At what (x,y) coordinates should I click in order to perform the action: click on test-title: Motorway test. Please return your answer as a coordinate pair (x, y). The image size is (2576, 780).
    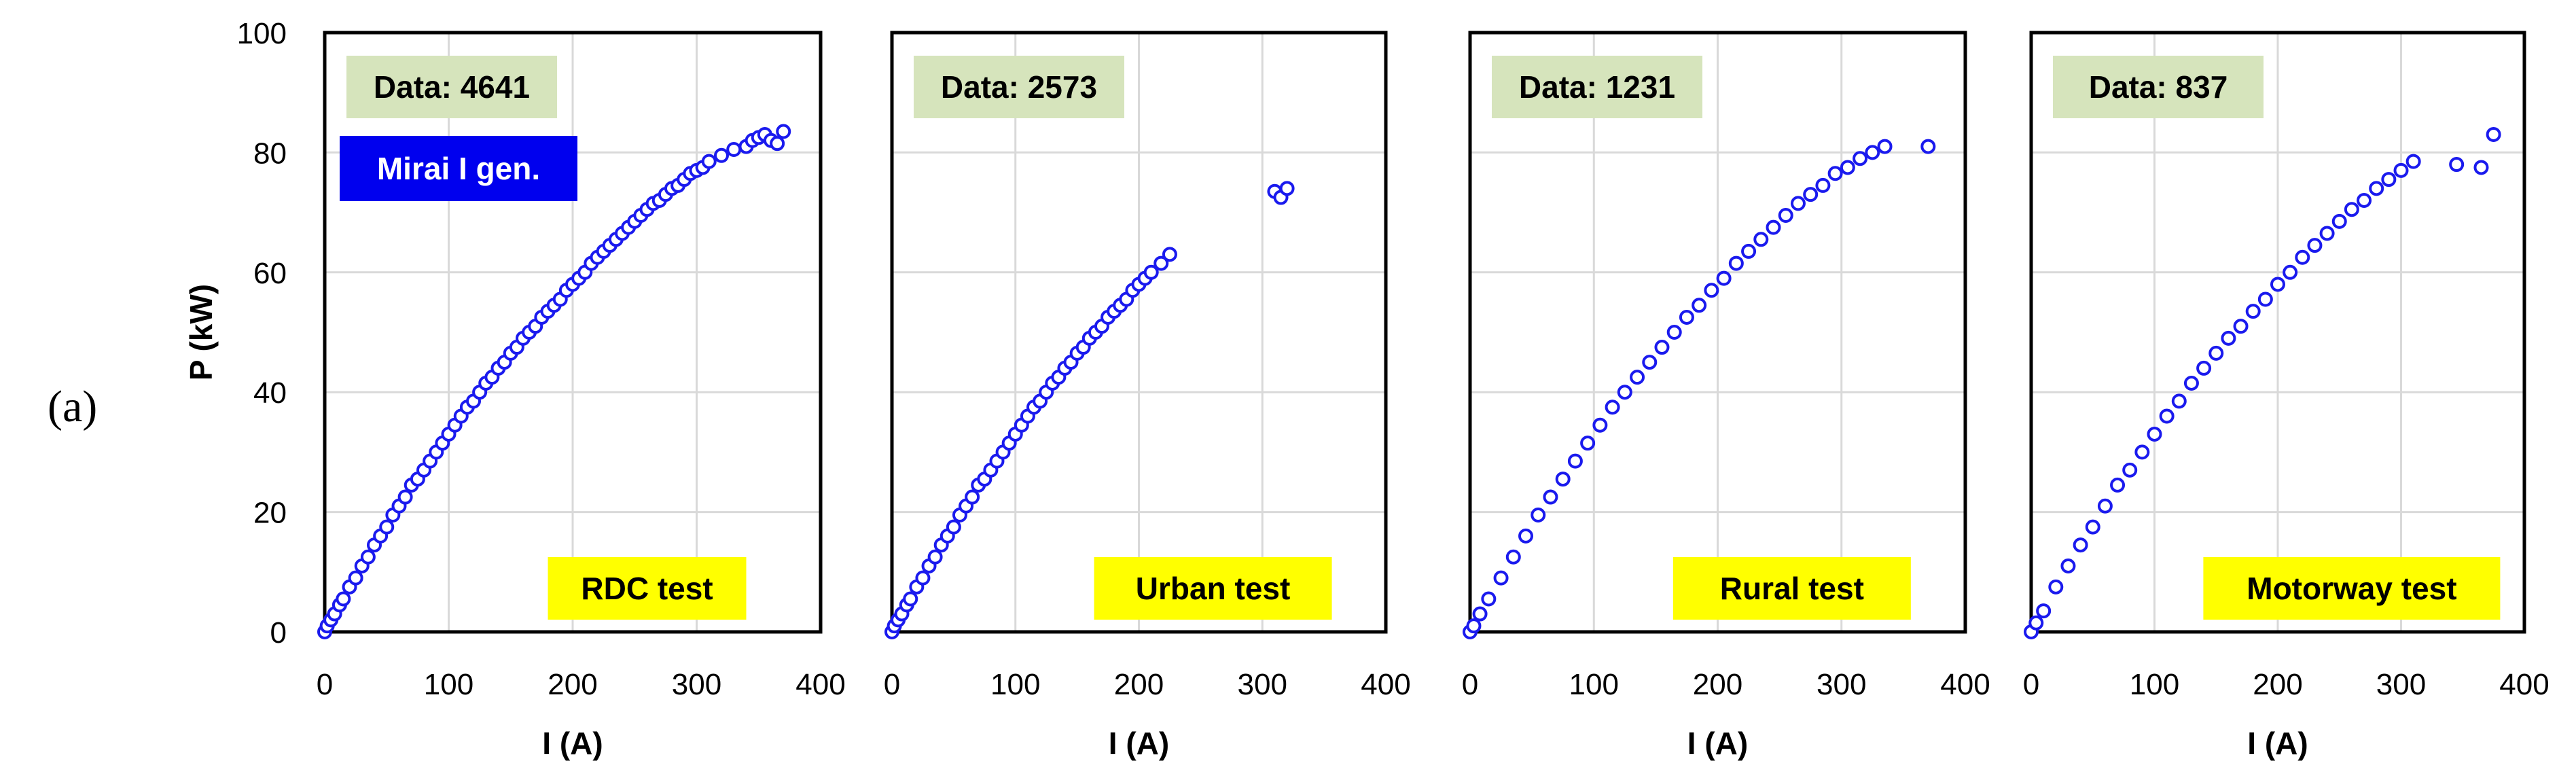
    Looking at the image, I should click on (2351, 588).